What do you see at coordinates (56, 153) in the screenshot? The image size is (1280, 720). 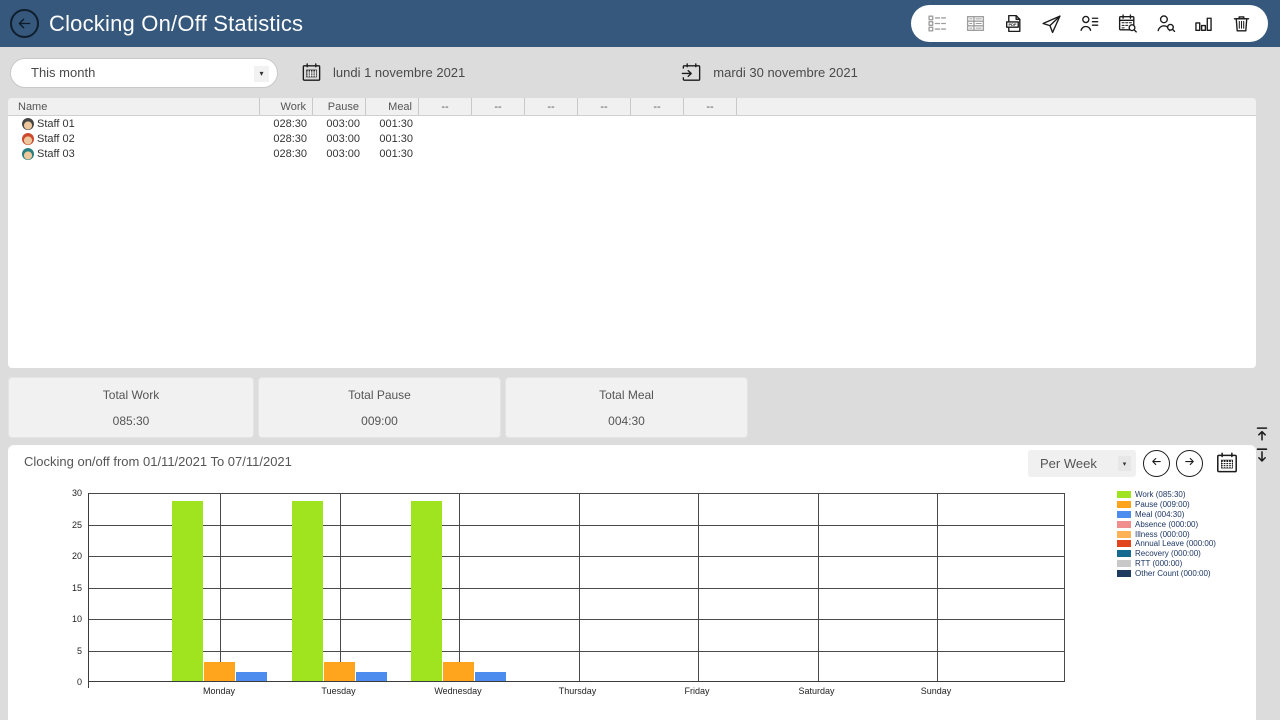 I see `staff-name: Staff 03` at bounding box center [56, 153].